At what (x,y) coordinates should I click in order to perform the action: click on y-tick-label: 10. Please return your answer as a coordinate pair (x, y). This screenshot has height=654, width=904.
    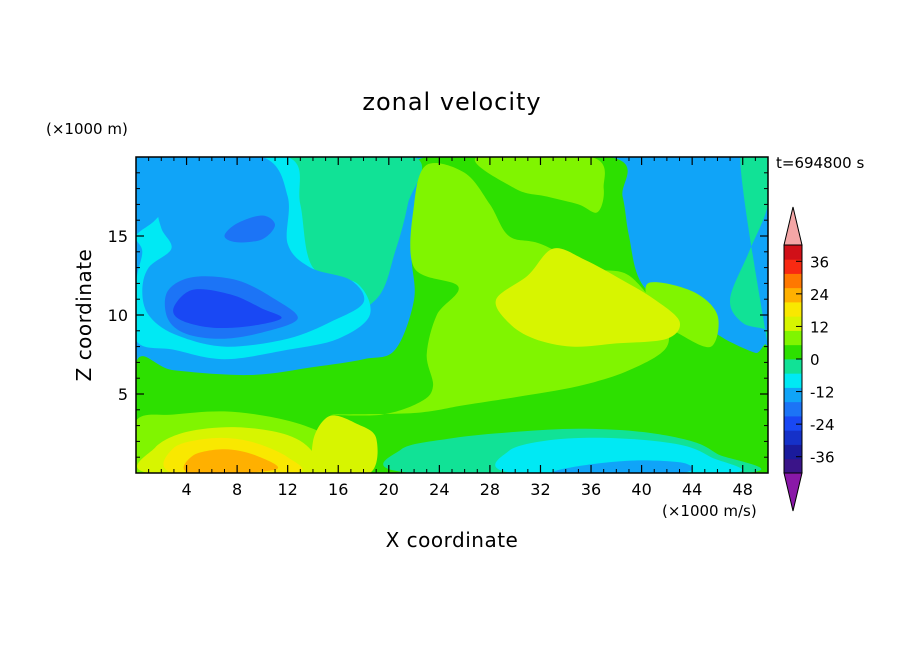
    Looking at the image, I should click on (118, 315).